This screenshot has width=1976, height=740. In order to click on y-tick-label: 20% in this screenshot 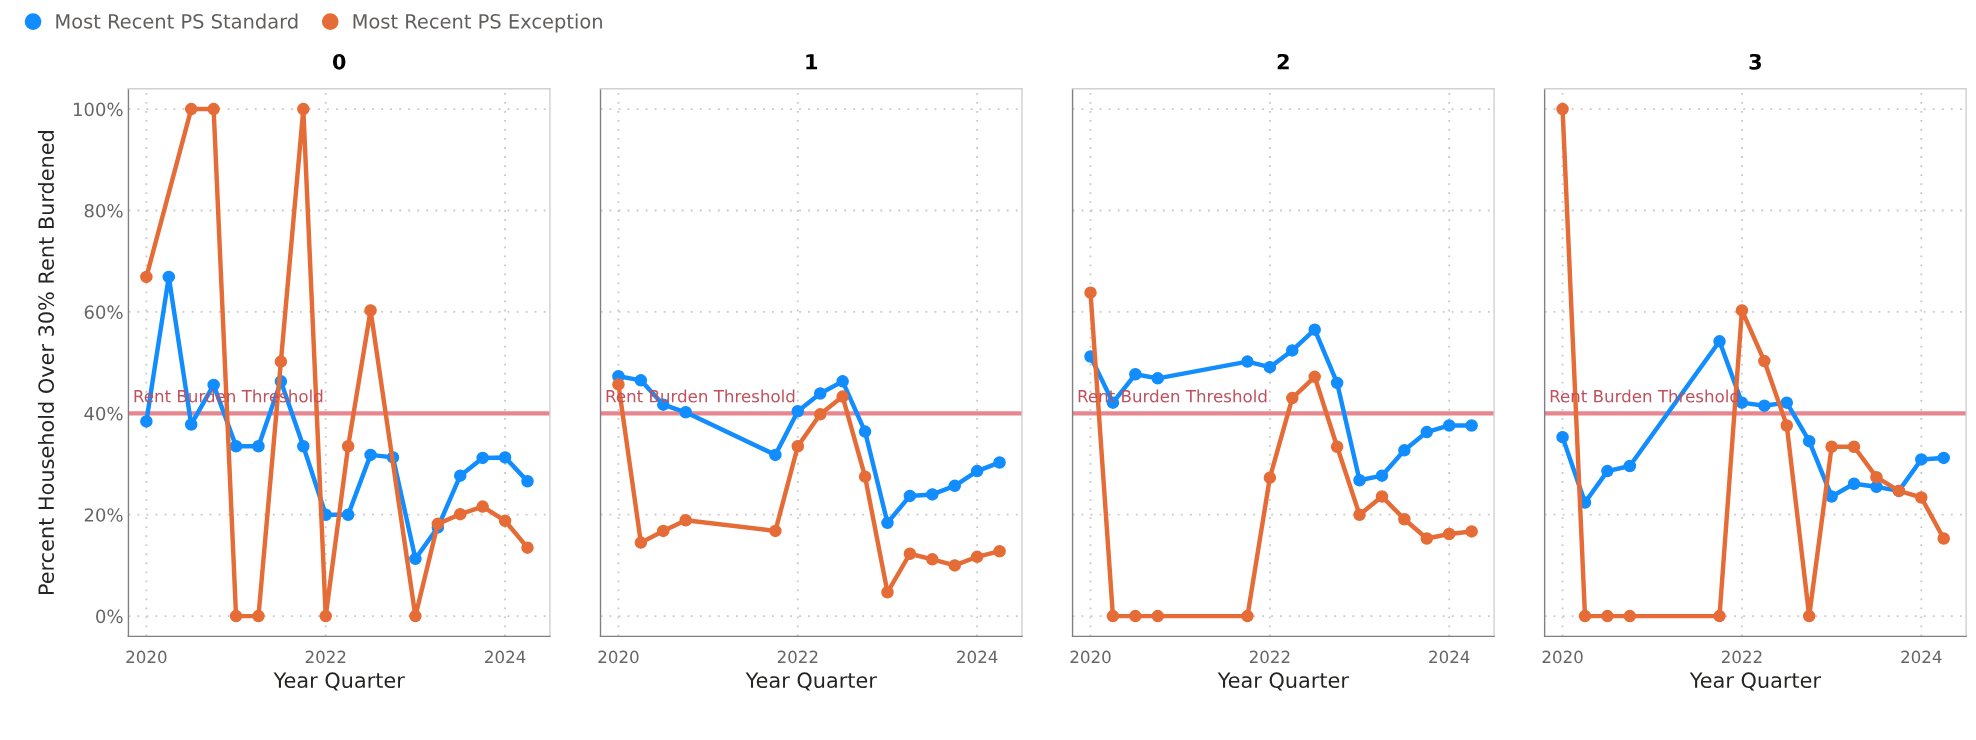, I will do `click(103, 515)`.